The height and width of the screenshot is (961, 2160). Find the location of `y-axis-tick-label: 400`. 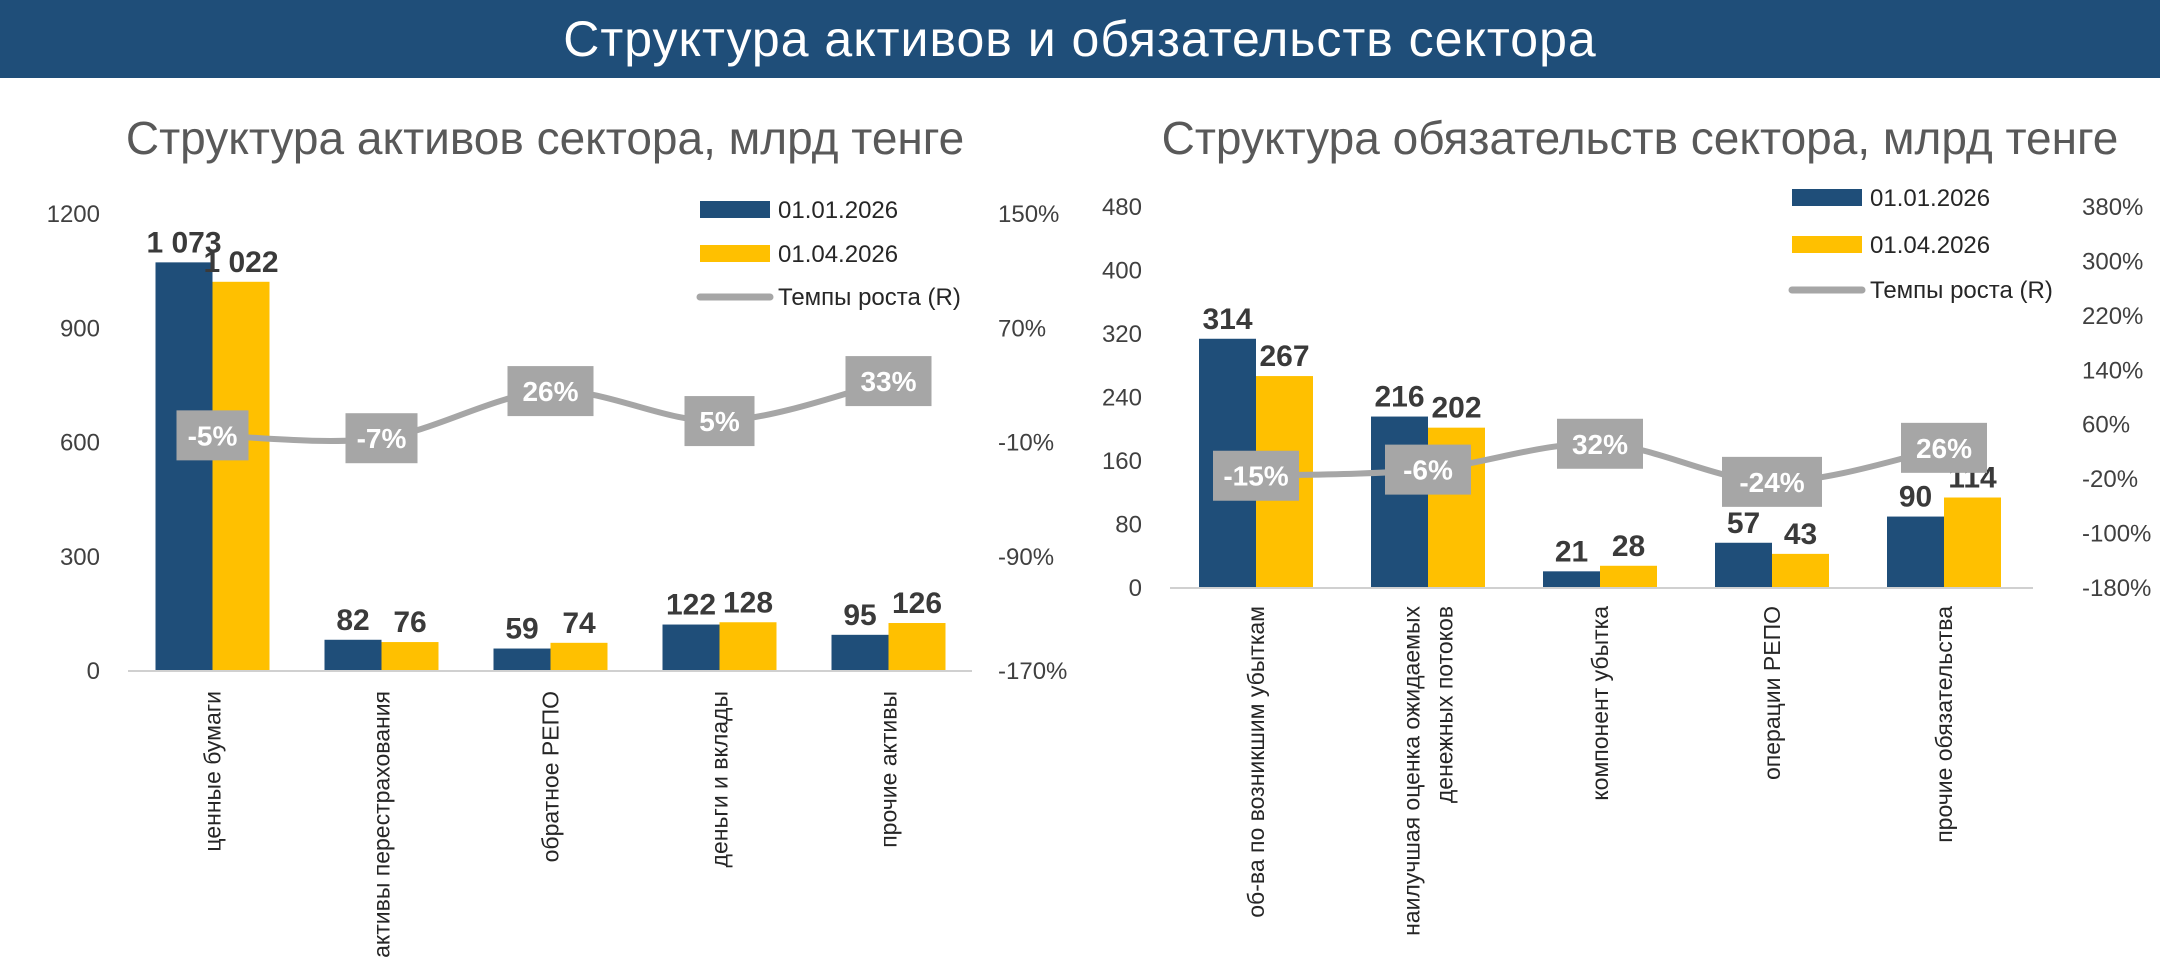

y-axis-tick-label: 400 is located at coordinates (1122, 271).